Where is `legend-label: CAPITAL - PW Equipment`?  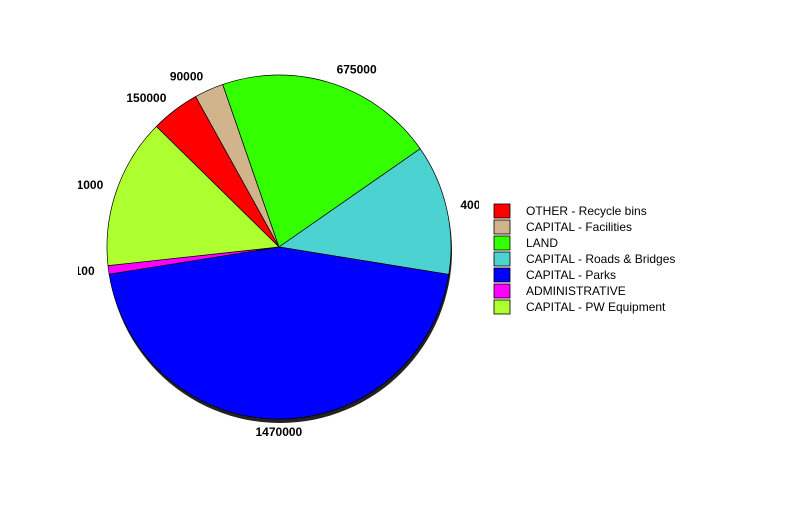 legend-label: CAPITAL - PW Equipment is located at coordinates (596, 307).